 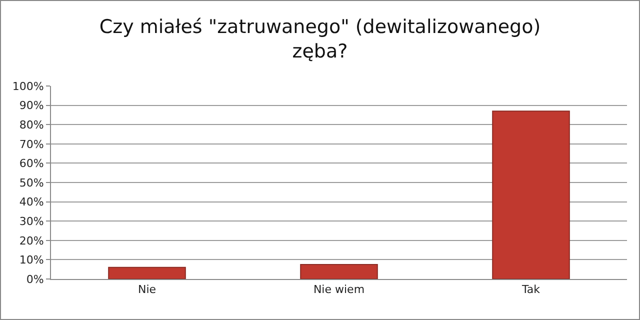 What do you see at coordinates (530, 289) in the screenshot?
I see `x-tick-label: Tak` at bounding box center [530, 289].